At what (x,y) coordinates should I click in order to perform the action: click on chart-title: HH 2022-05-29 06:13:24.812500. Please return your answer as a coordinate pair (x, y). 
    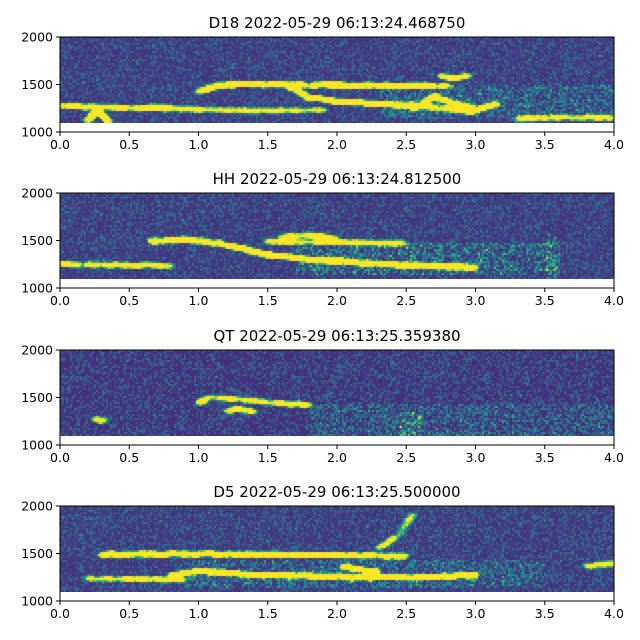
    Looking at the image, I should click on (337, 179).